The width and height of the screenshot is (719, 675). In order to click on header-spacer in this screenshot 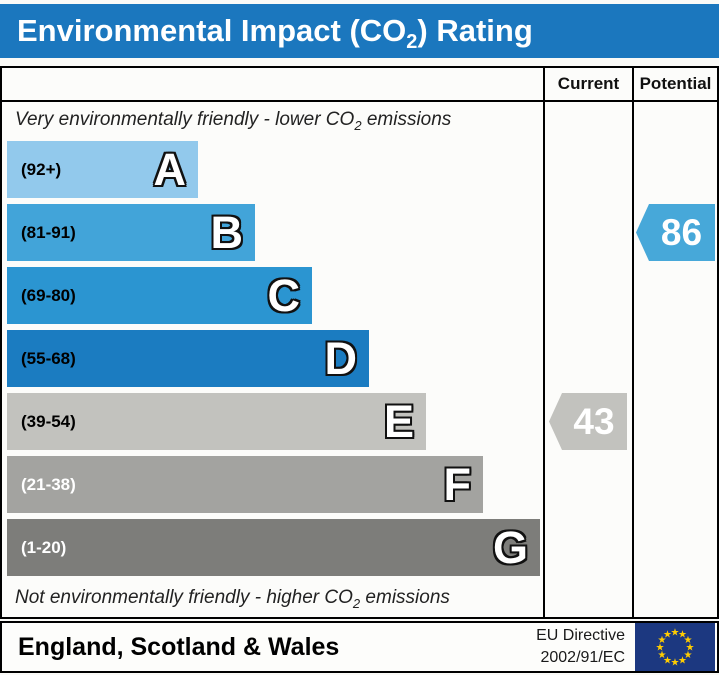, I will do `click(272, 85)`.